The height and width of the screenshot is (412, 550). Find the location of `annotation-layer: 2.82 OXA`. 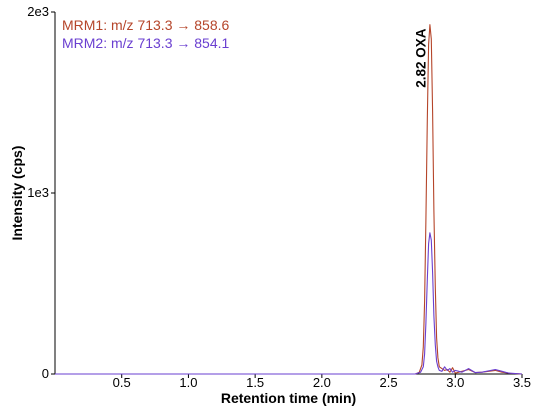

annotation-layer: 2.82 OXA is located at coordinates (420, 58).